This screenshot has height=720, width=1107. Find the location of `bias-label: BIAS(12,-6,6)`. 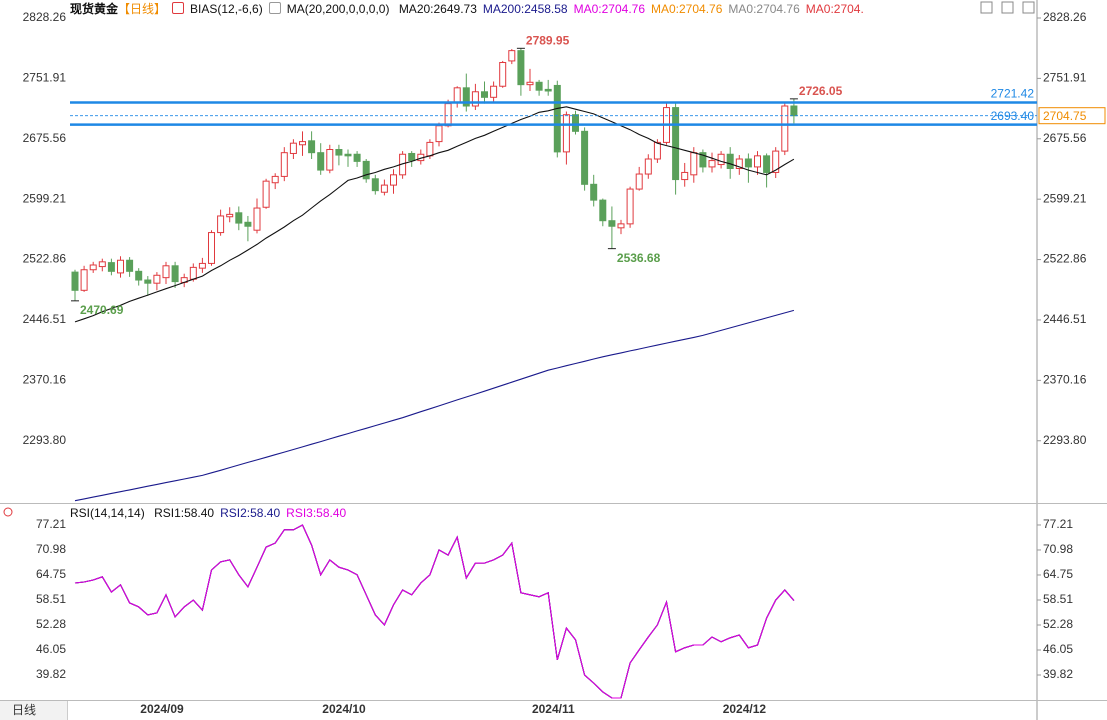

bias-label: BIAS(12,-6,6) is located at coordinates (226, 9).